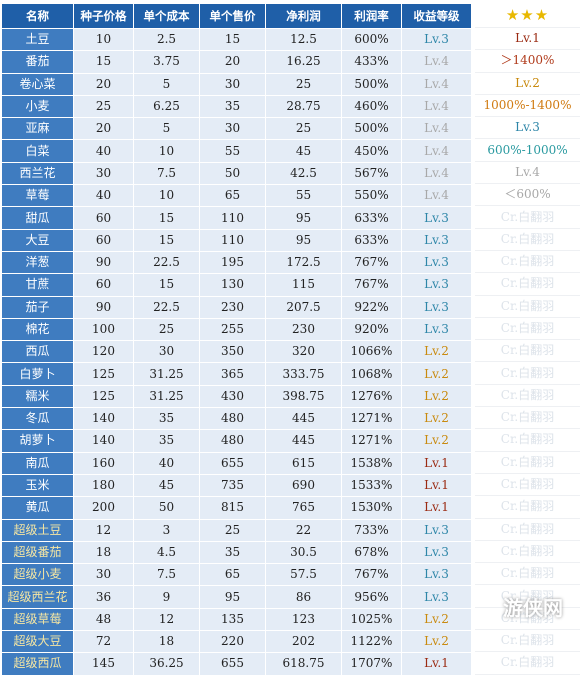 This screenshot has height=676, width=584. What do you see at coordinates (371, 597) in the screenshot?
I see `profit-rate-cell: 956%` at bounding box center [371, 597].